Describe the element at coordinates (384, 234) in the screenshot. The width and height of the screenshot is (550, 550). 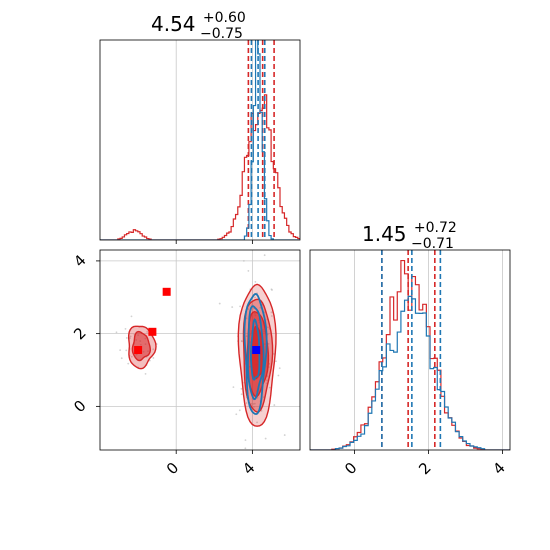
I see `marginal-2-title-value: 1.45` at that location.